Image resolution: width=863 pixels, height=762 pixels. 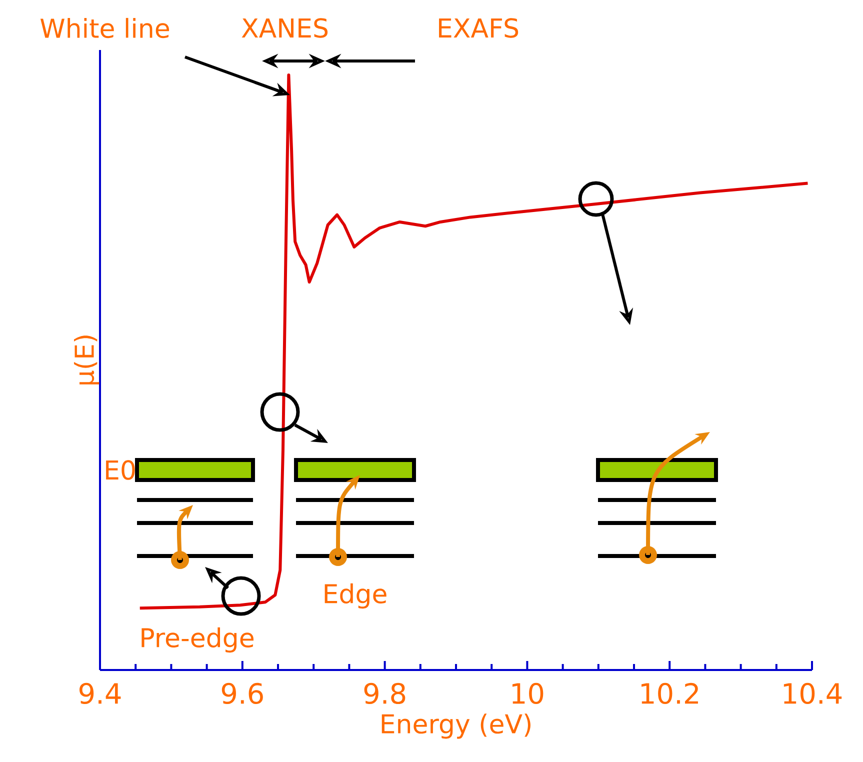 What do you see at coordinates (105, 28) in the screenshot?
I see `text: White line` at bounding box center [105, 28].